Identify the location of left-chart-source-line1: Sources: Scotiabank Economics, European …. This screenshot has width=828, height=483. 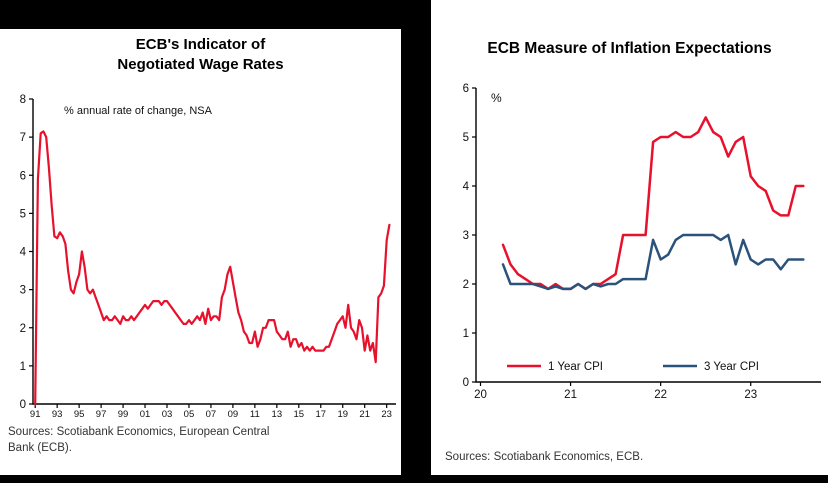
(139, 432).